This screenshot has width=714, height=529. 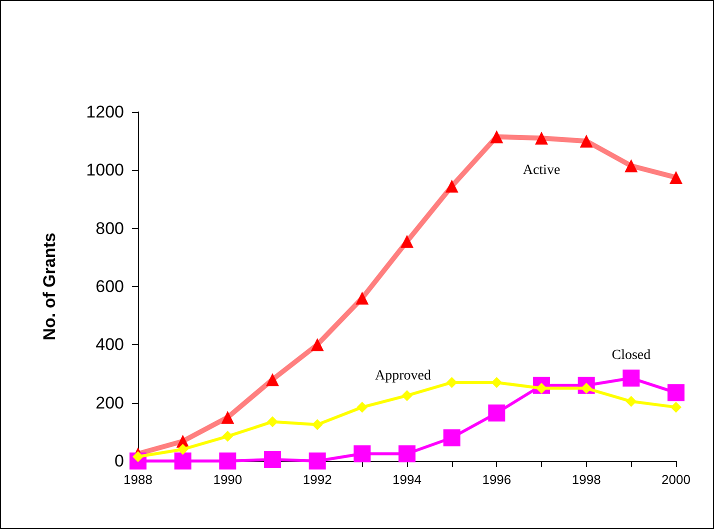 What do you see at coordinates (119, 461) in the screenshot?
I see `y-tick-label: 0` at bounding box center [119, 461].